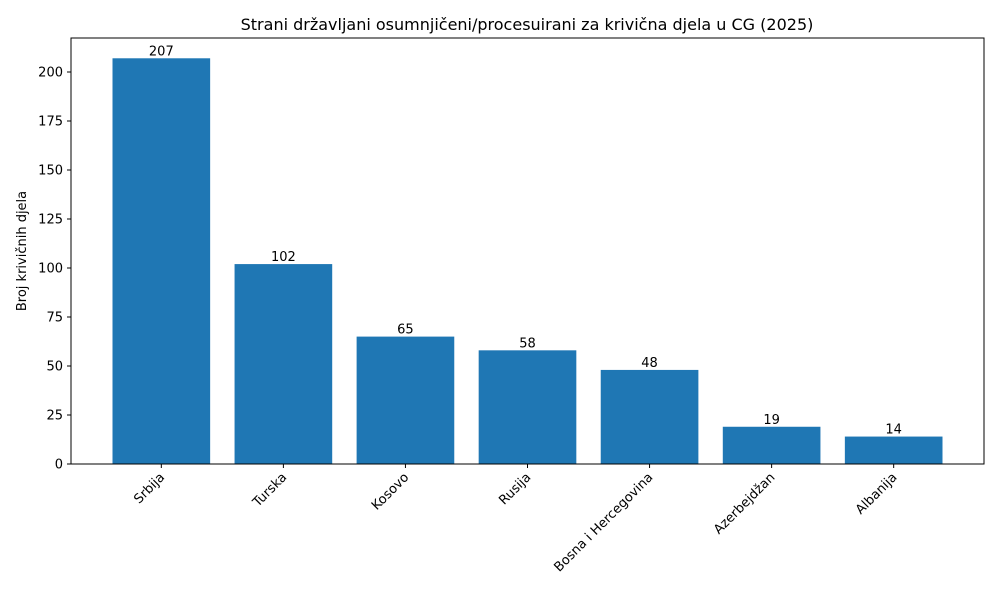 Image resolution: width=1000 pixels, height=600 pixels. What do you see at coordinates (771, 445) in the screenshot?
I see `bar-azerbejdžan` at bounding box center [771, 445].